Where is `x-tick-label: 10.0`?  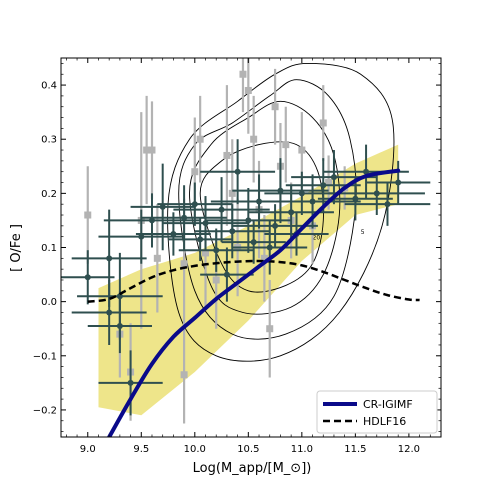
x-tick-label: 10.0 is located at coordinates (195, 449).